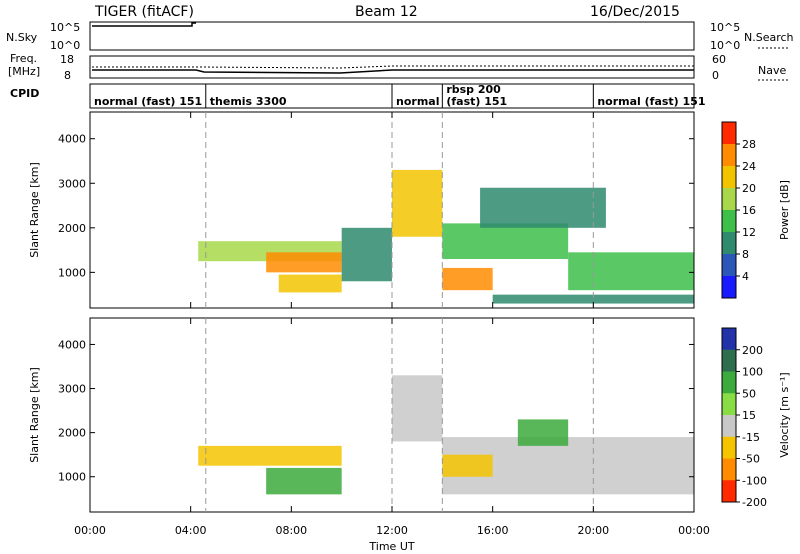 This screenshot has height=554, width=800. I want to click on mode-label: rbsp 200, so click(473, 89).